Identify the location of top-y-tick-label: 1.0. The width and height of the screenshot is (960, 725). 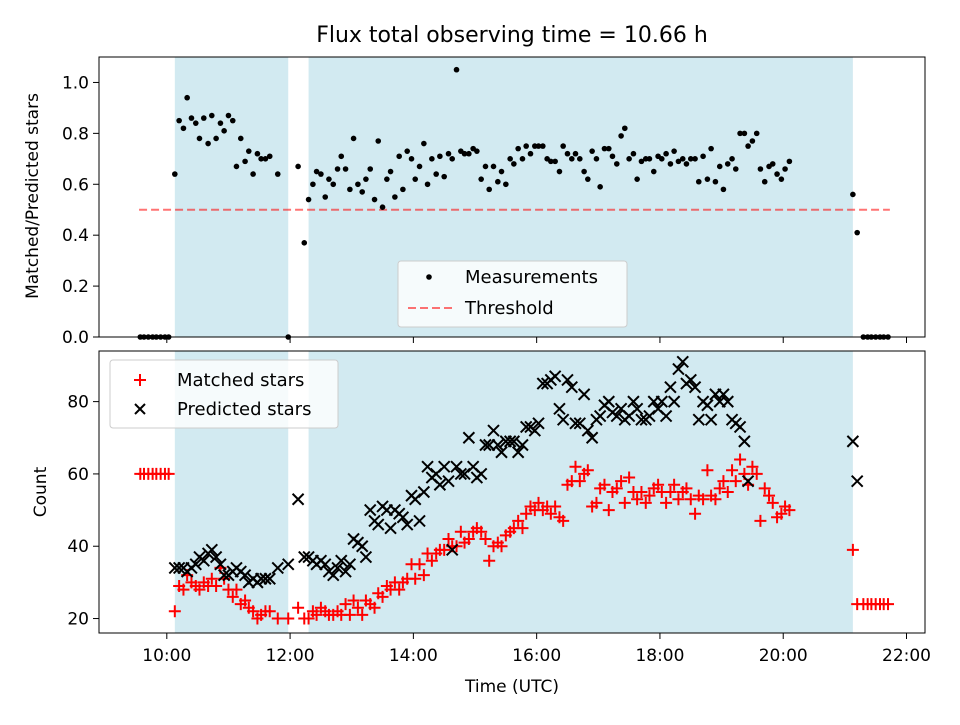
(75, 83).